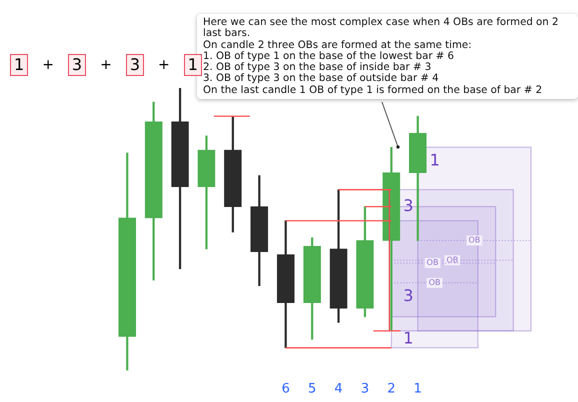 This screenshot has width=578, height=402. I want to click on text: 1 + 3 + 3 + 1, so click(106, 64).